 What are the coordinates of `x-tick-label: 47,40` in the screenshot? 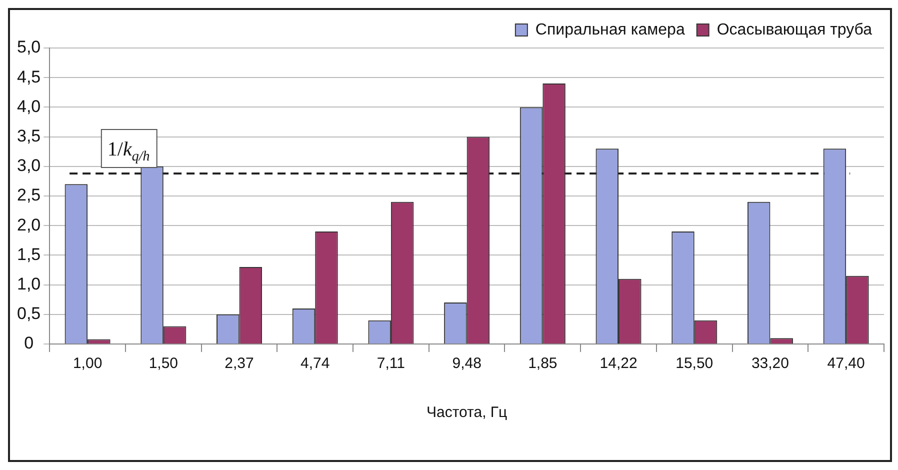 It's located at (846, 363).